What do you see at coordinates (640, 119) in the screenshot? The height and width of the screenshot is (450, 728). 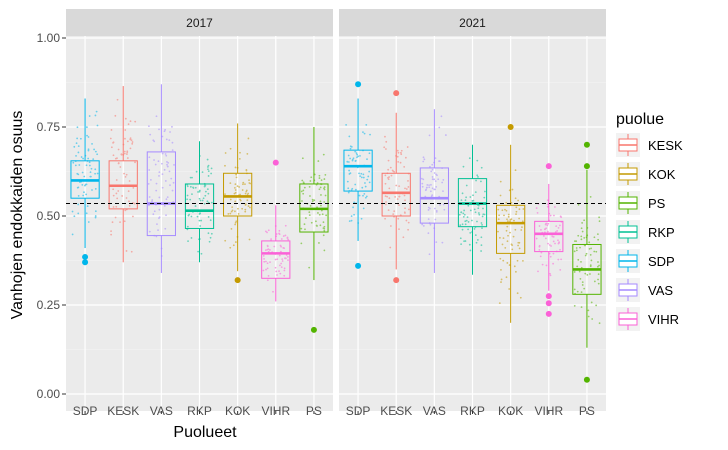 I see `legend-title: puolue` at bounding box center [640, 119].